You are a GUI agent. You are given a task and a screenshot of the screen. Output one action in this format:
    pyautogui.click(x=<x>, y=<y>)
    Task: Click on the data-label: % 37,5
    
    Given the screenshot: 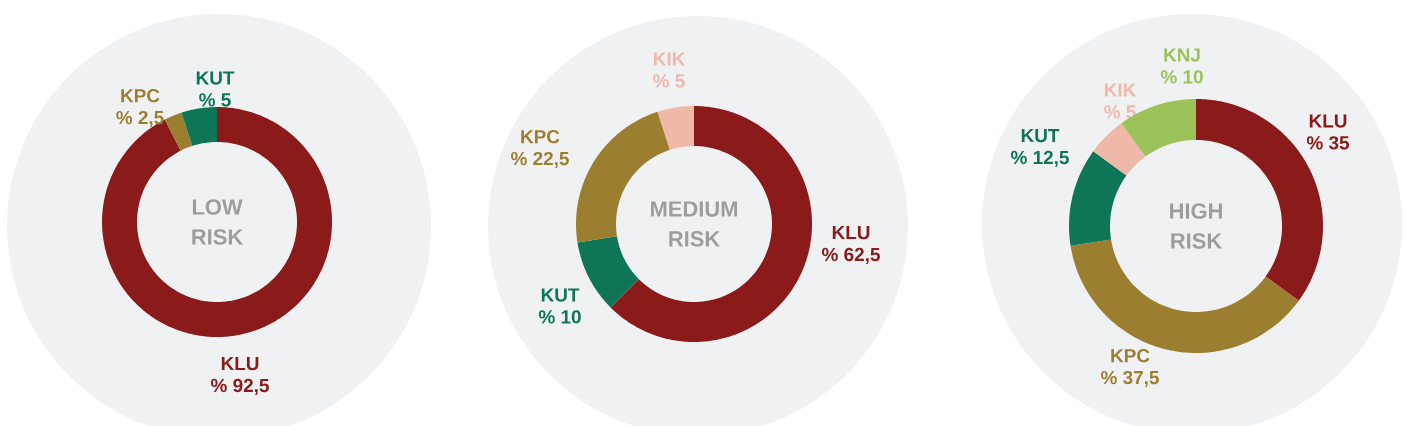 What is the action you would take?
    pyautogui.click(x=1130, y=379)
    